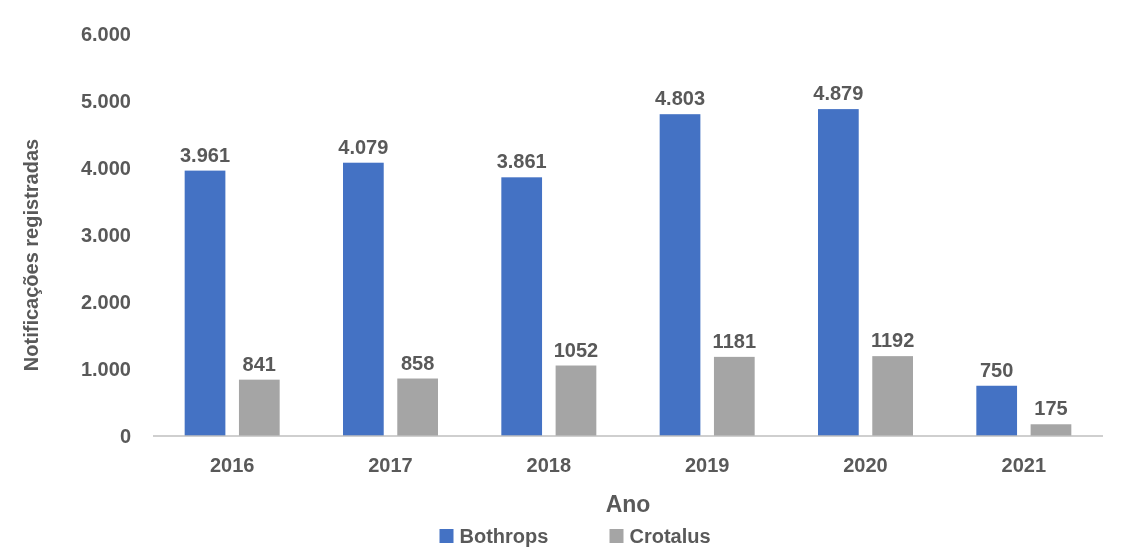  I want to click on data-label: 4.879, so click(838, 93).